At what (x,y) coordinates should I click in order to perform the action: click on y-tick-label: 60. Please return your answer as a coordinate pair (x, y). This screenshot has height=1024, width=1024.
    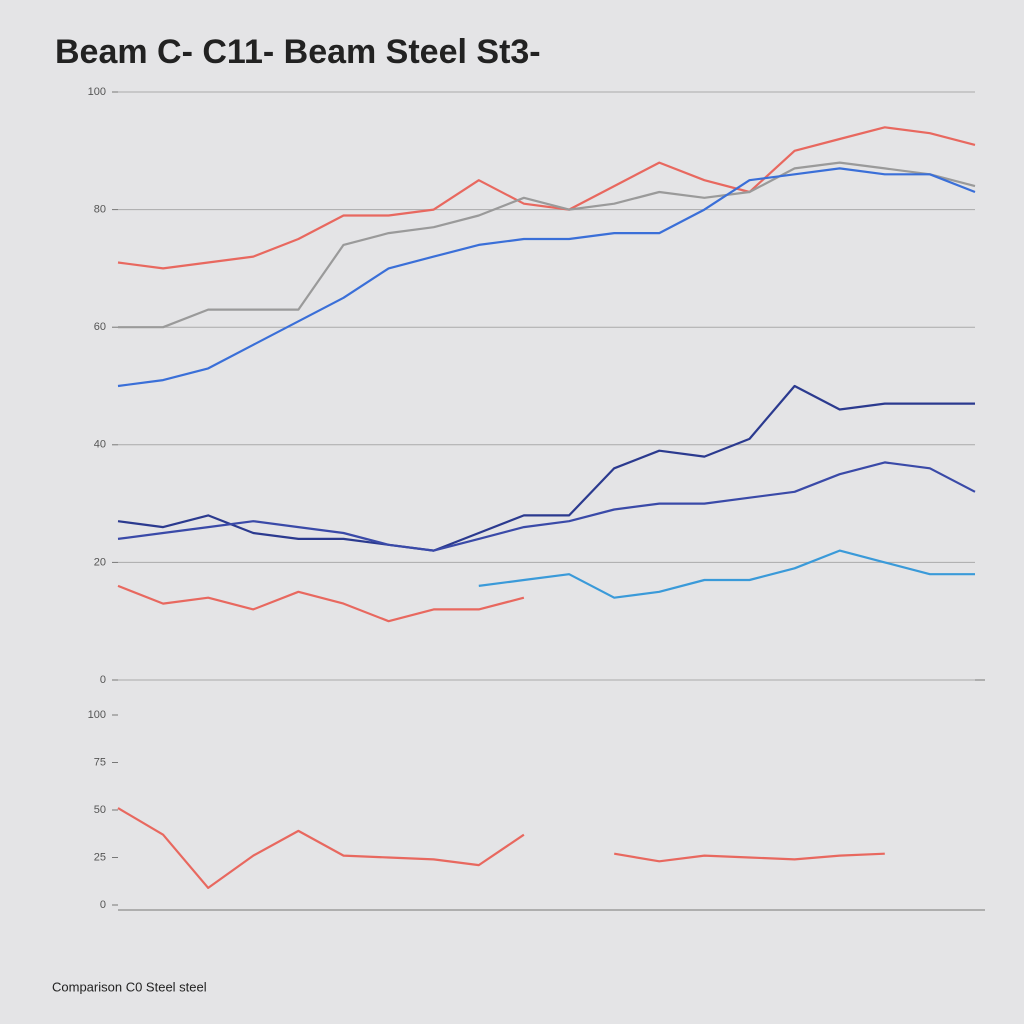
    Looking at the image, I should click on (100, 327).